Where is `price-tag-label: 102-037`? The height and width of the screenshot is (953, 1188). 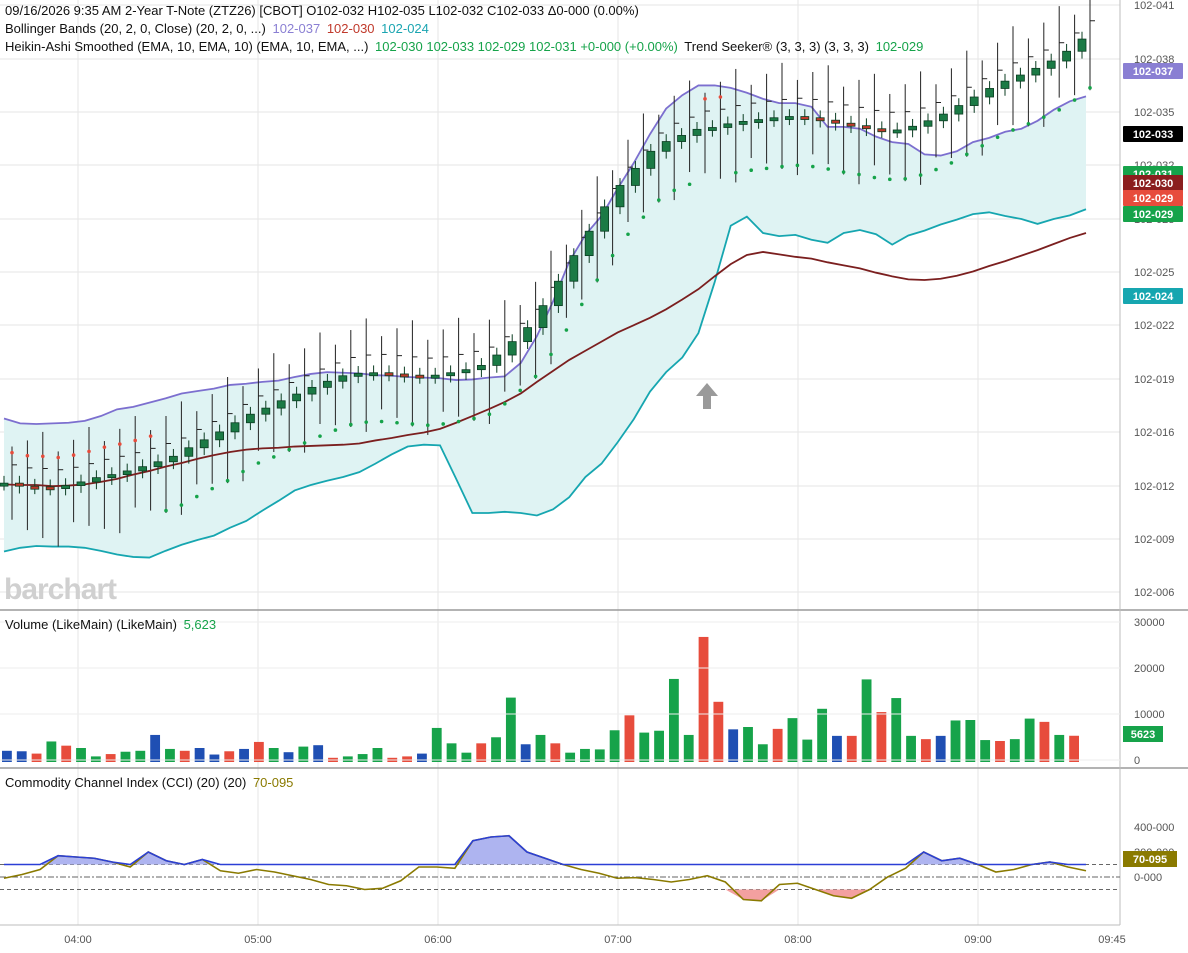 price-tag-label: 102-037 is located at coordinates (1153, 72).